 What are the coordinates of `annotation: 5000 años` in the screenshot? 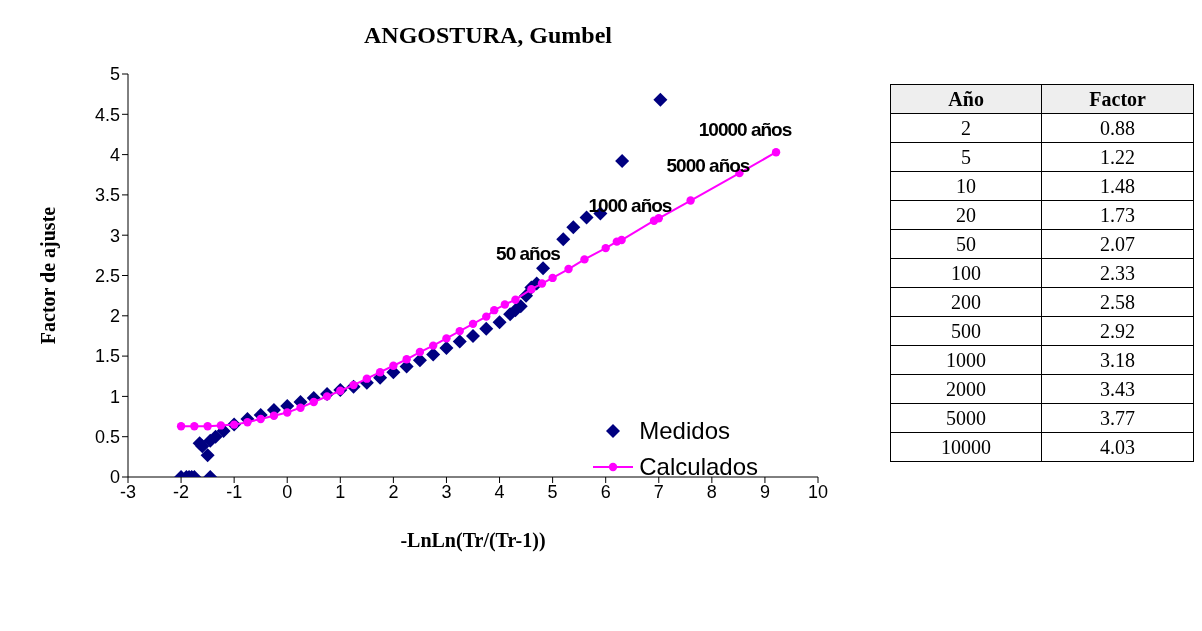 It's located at (708, 166).